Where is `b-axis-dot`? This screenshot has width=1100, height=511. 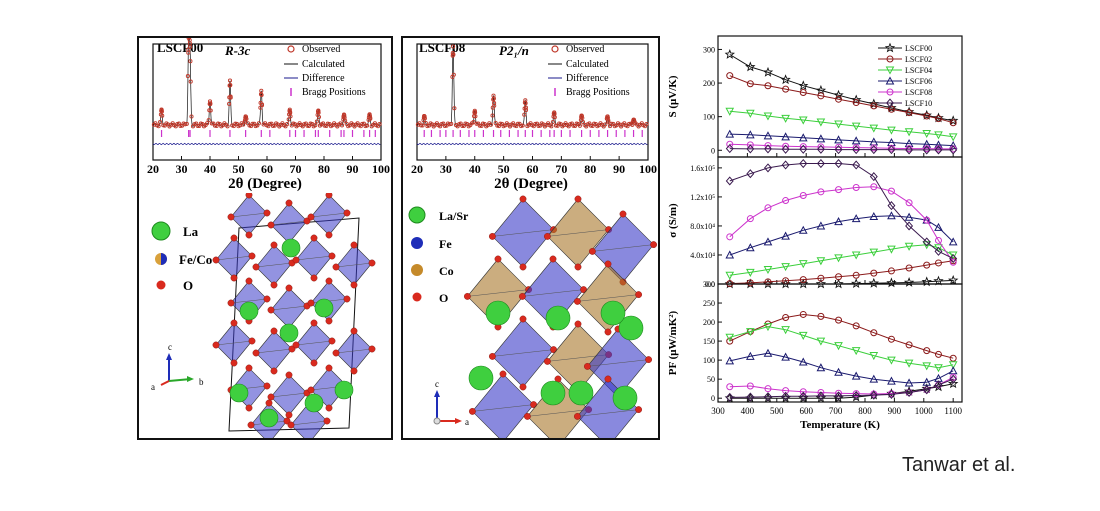 b-axis-dot is located at coordinates (437, 421).